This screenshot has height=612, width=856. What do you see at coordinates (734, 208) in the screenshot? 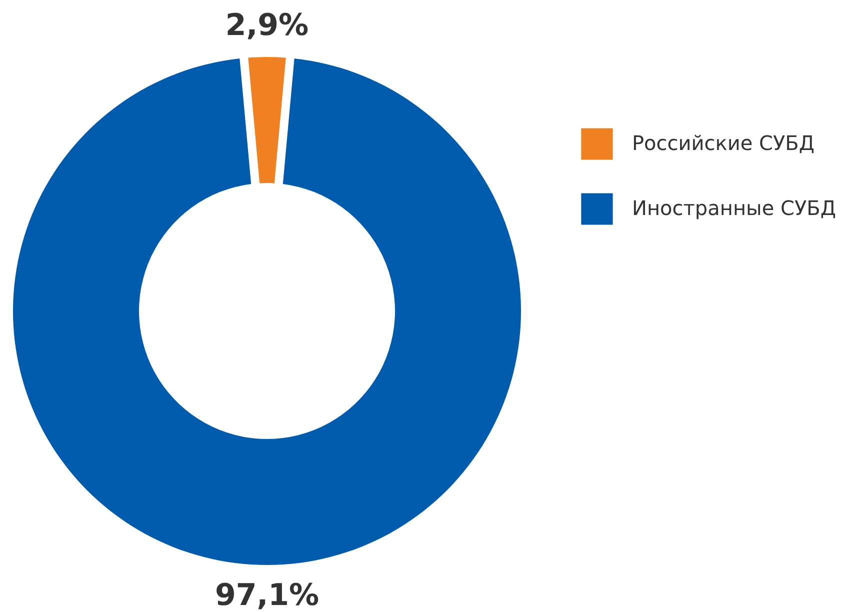
I see `legend-label: Иностранные СУБД` at bounding box center [734, 208].